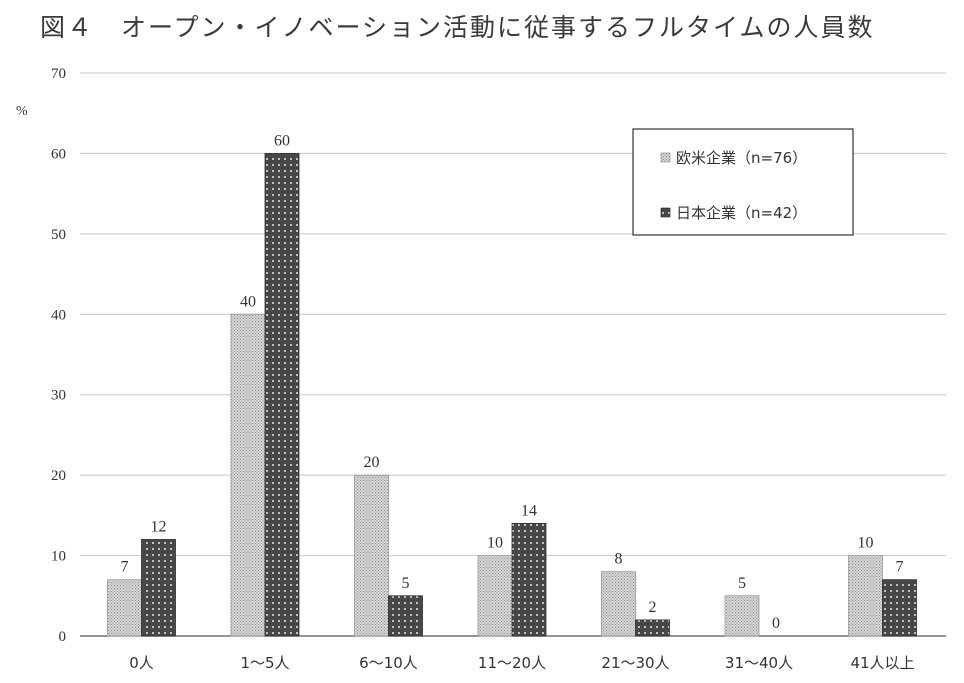 The image size is (964, 683). I want to click on legend: 欧米企業（n=76） 日本企業（n=42）, so click(743, 182).